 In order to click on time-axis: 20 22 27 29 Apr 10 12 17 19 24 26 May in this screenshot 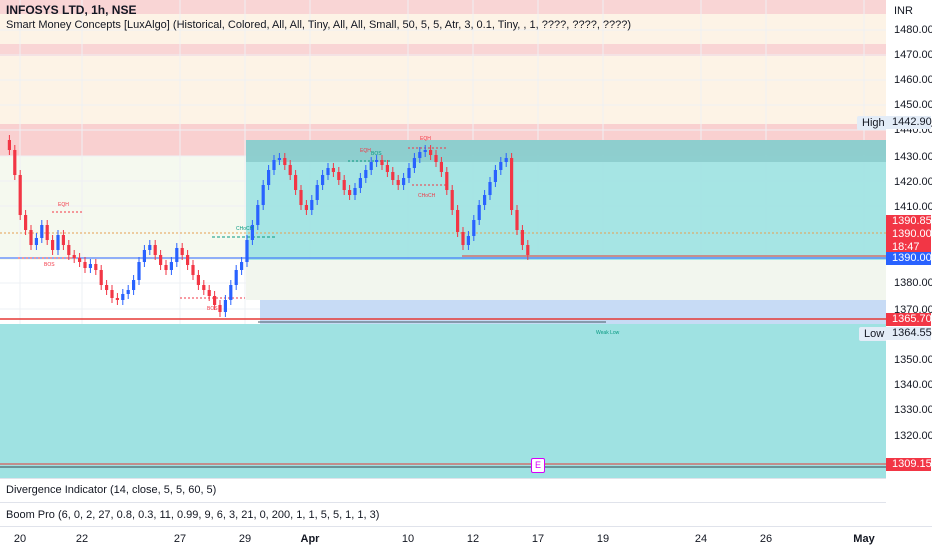, I will do `click(466, 538)`.